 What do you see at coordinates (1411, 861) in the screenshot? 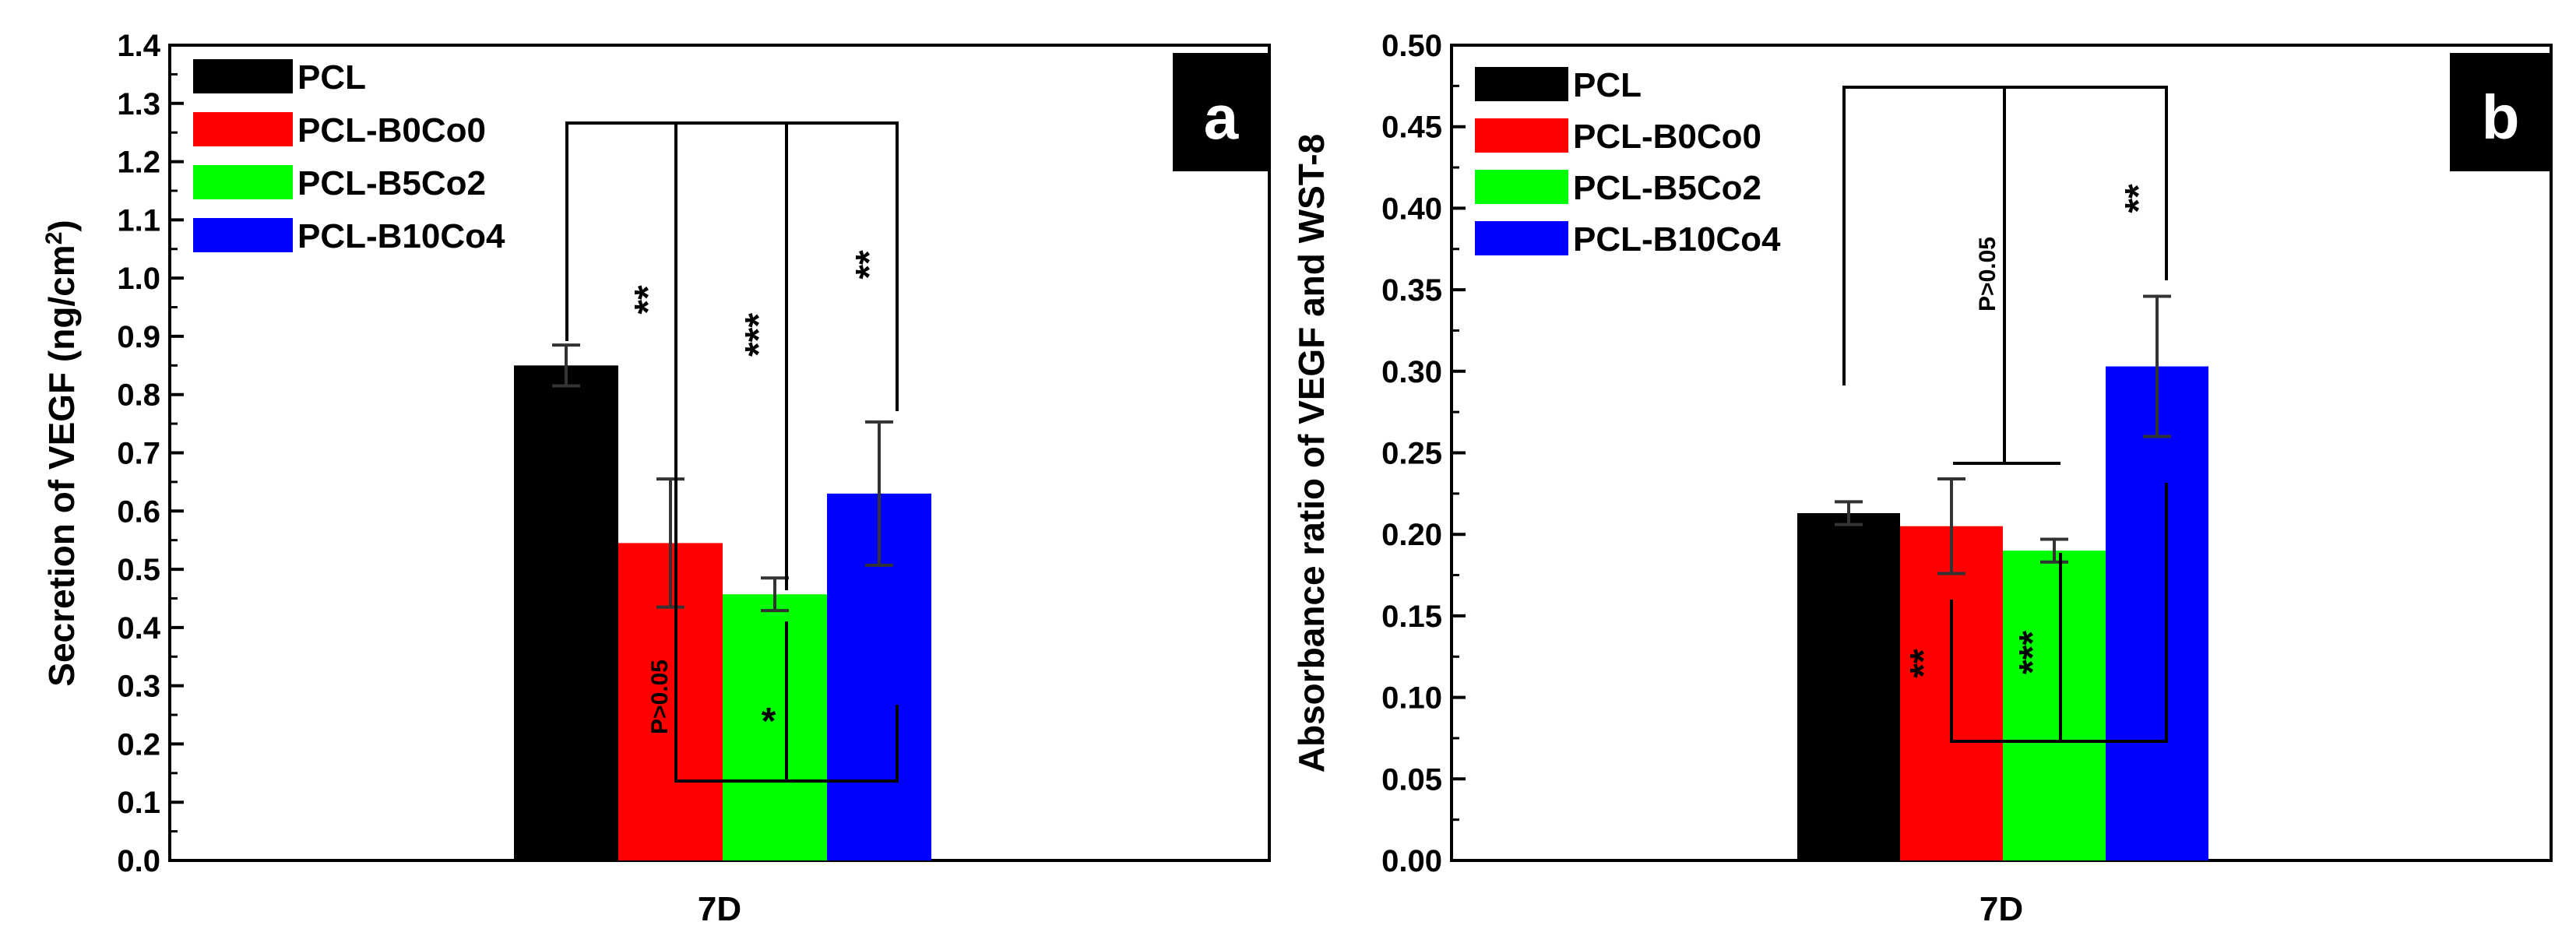
I see `y-tick-label-b-0: 0.00` at bounding box center [1411, 861].